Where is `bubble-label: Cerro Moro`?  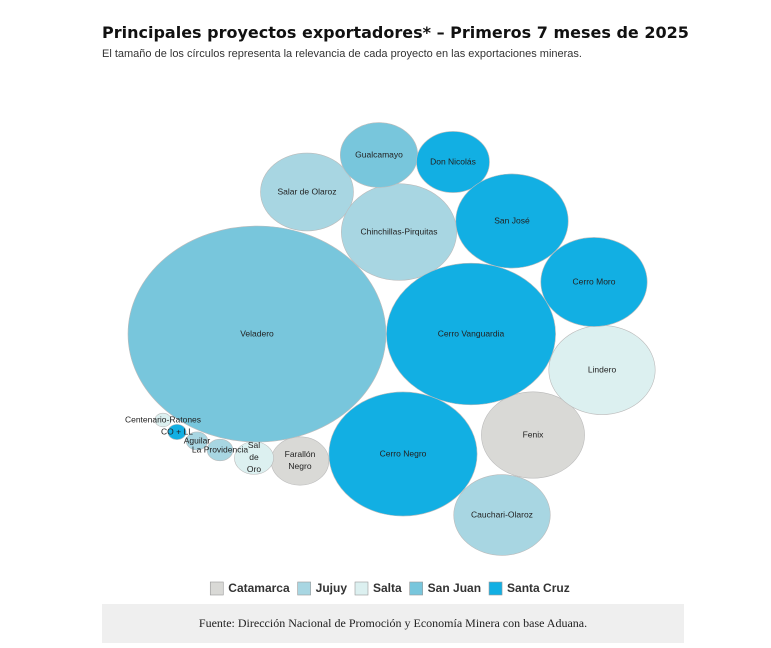
bubble-label: Cerro Moro is located at coordinates (594, 281).